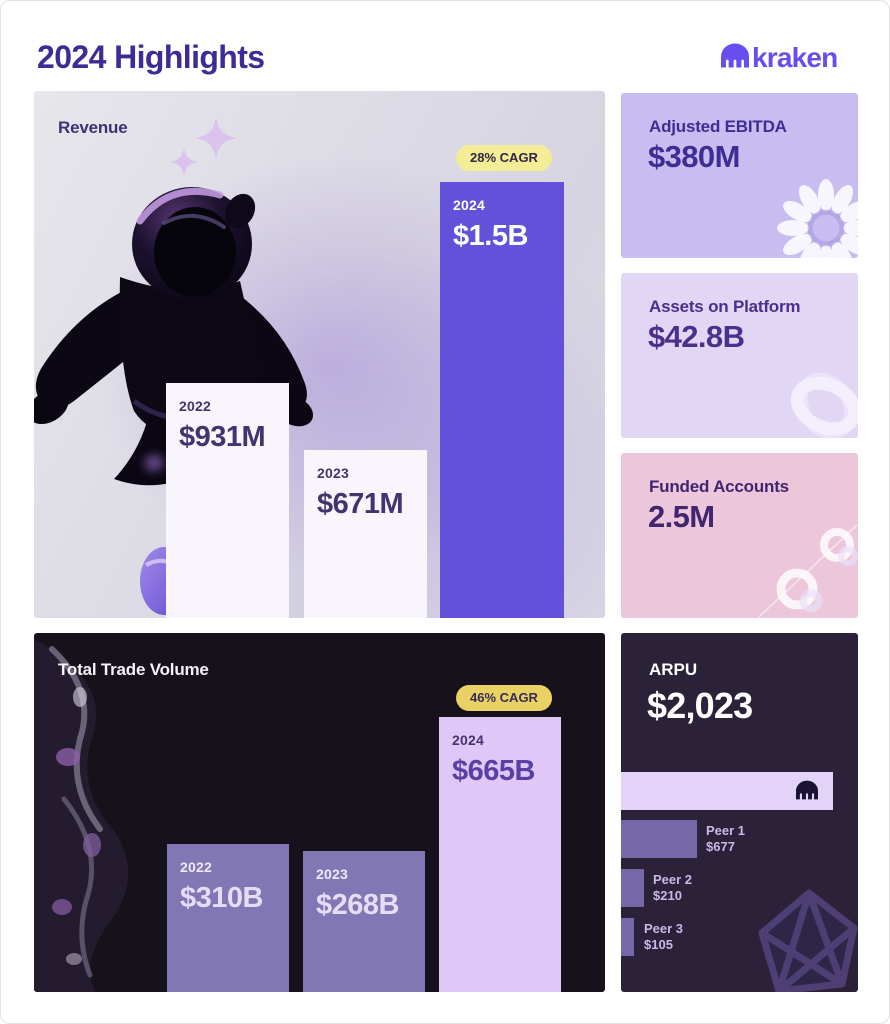  Describe the element at coordinates (364, 921) in the screenshot. I see `trade-bar-2023: 2023 $268B` at that location.